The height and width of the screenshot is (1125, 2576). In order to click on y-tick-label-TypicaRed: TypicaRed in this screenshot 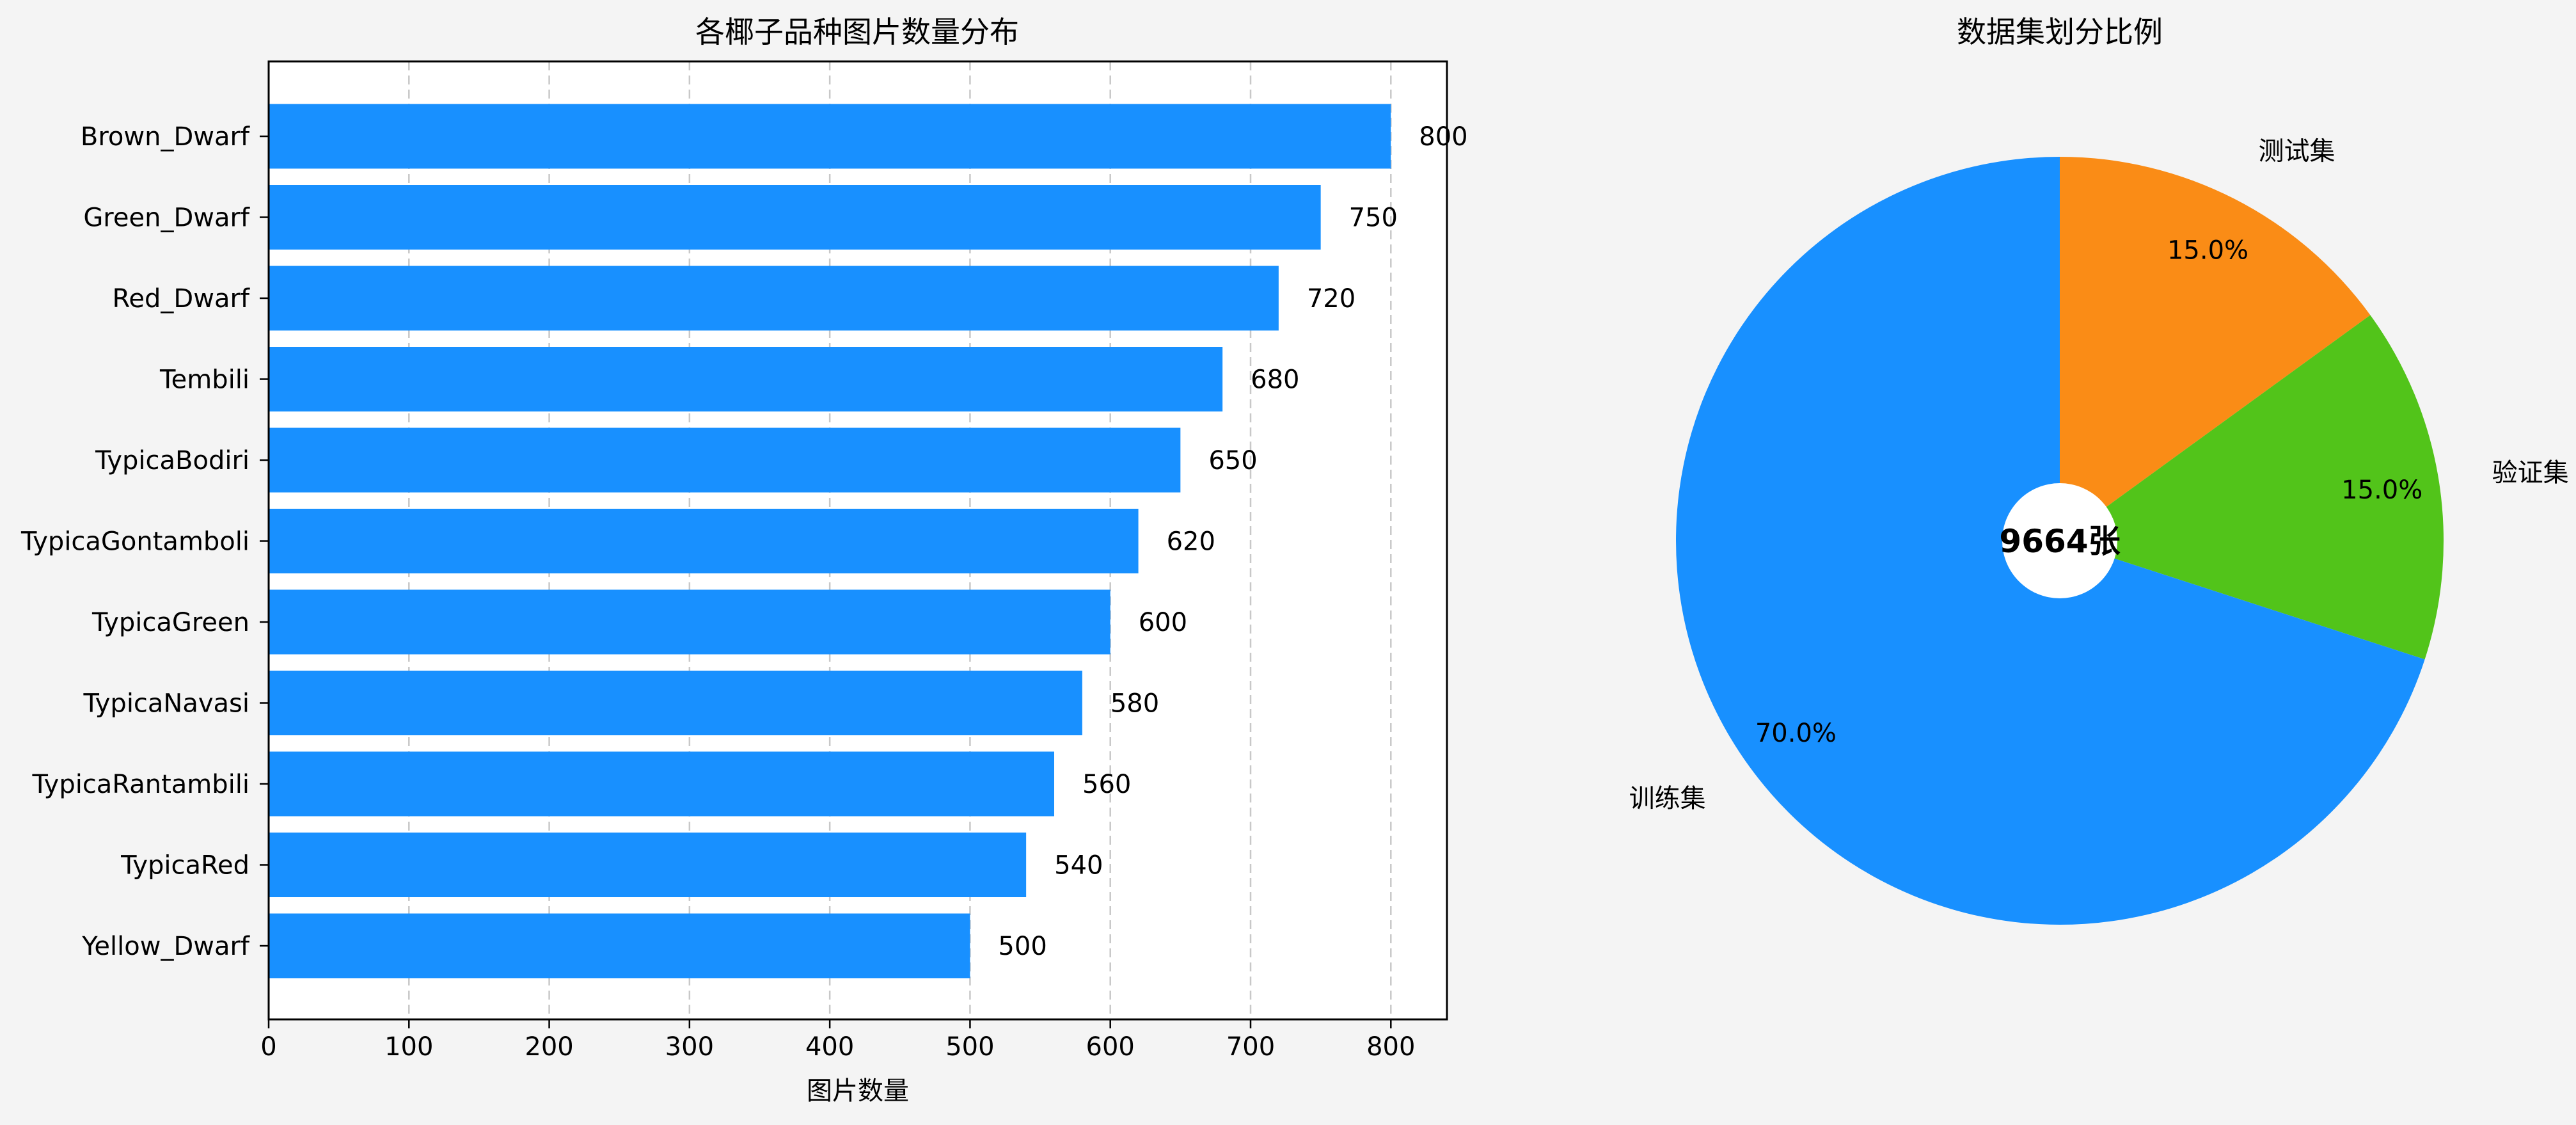, I will do `click(184, 866)`.